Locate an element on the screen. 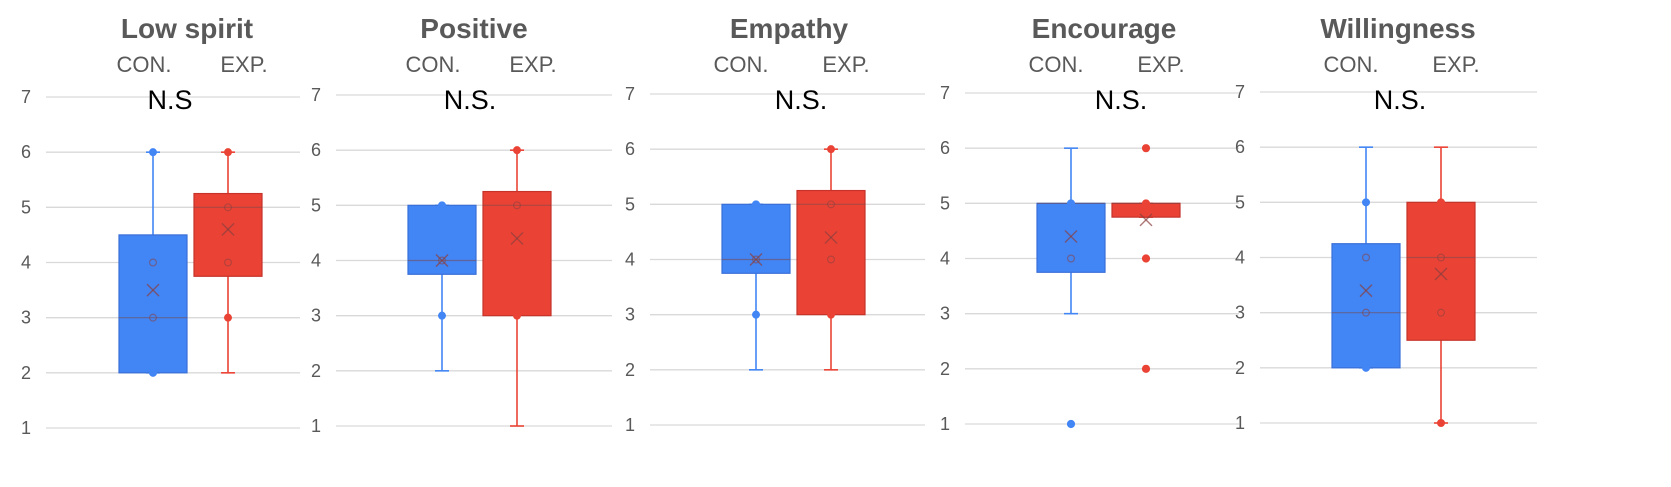  panel-title: Willingness is located at coordinates (1397, 28).